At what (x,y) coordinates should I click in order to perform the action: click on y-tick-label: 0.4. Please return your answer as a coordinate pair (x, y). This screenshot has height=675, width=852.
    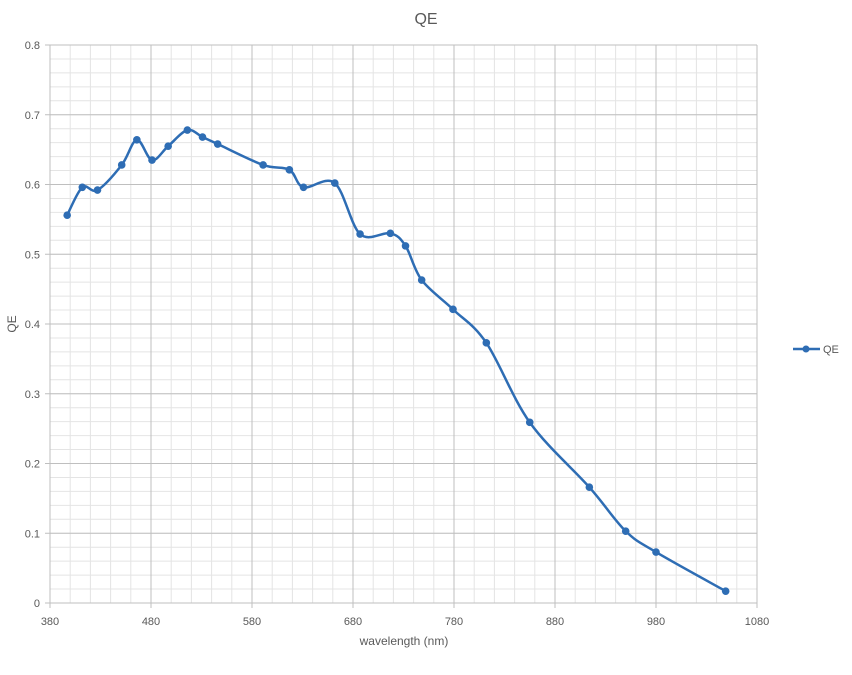
    Looking at the image, I should click on (32, 325).